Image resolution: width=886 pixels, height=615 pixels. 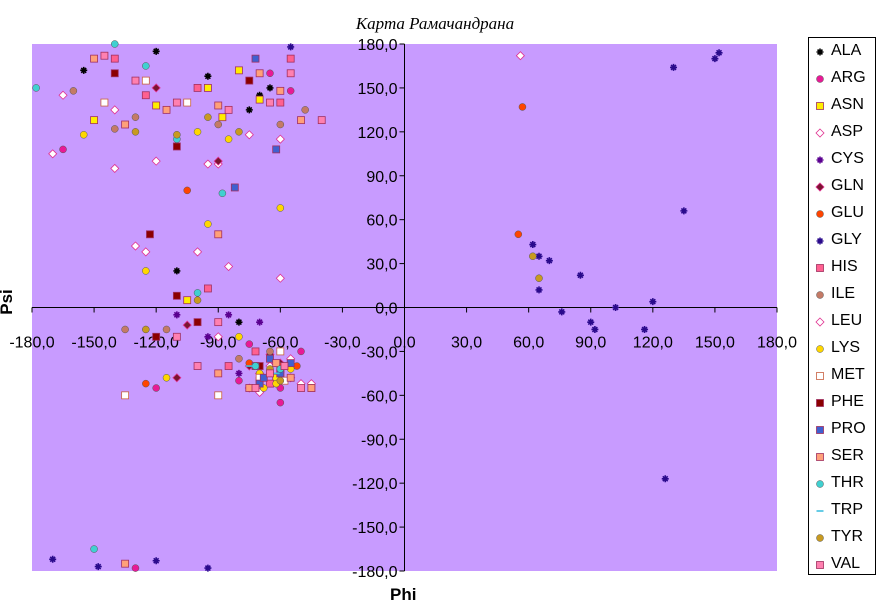 What do you see at coordinates (843, 293) in the screenshot?
I see `legend-label: ILE` at bounding box center [843, 293].